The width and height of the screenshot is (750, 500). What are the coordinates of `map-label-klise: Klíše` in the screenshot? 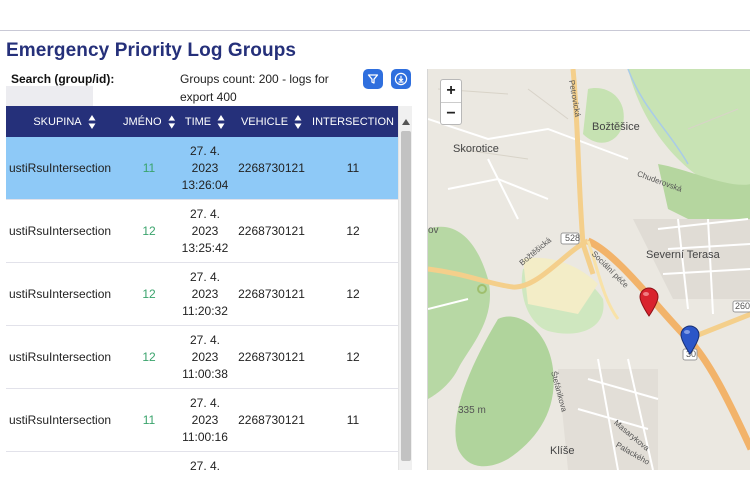 It's located at (562, 451).